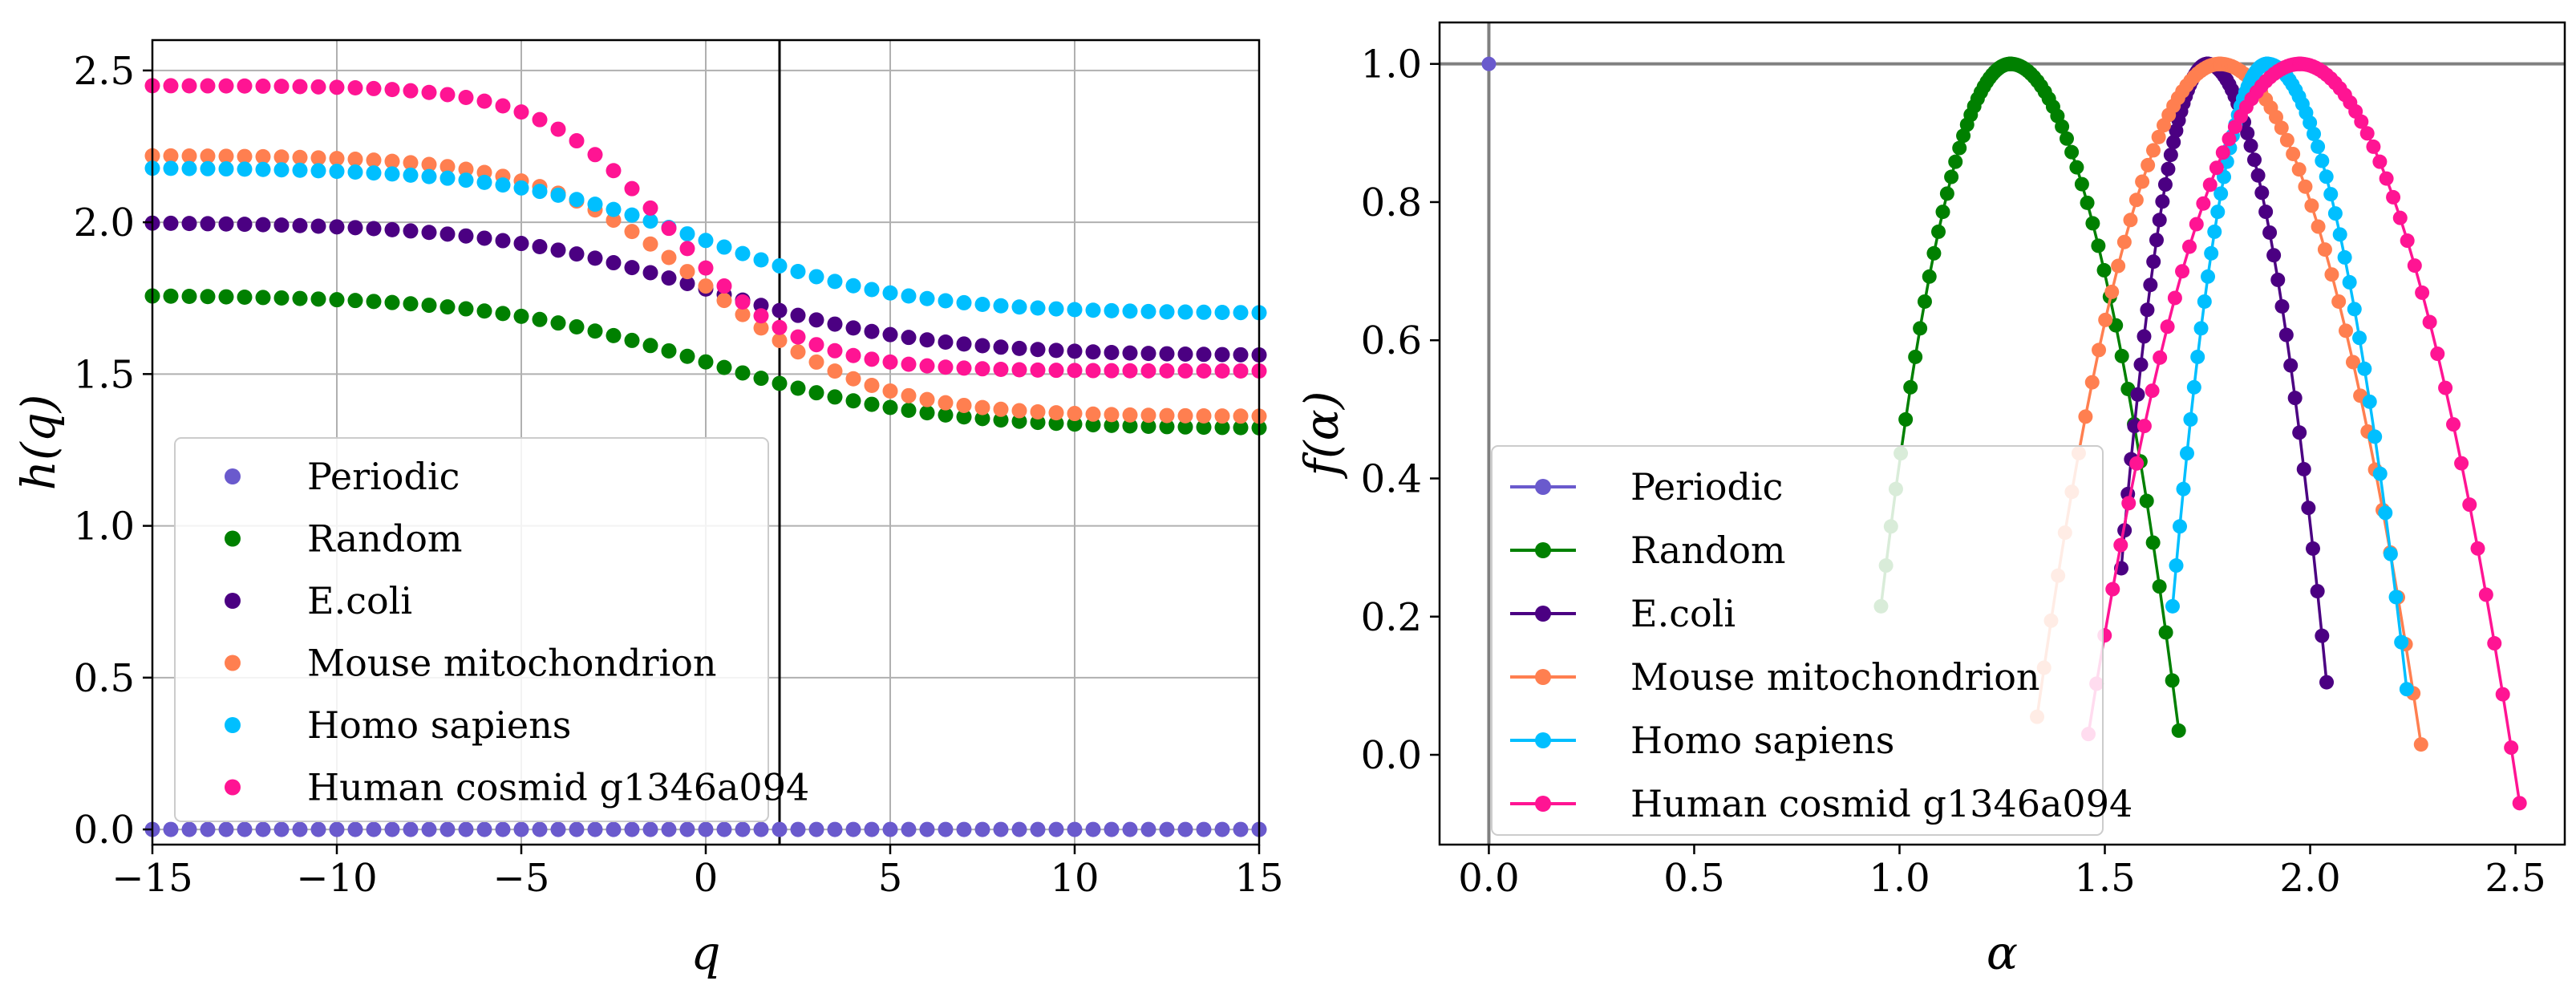  I want to click on series-homo-sapiens, so click(705, 240).